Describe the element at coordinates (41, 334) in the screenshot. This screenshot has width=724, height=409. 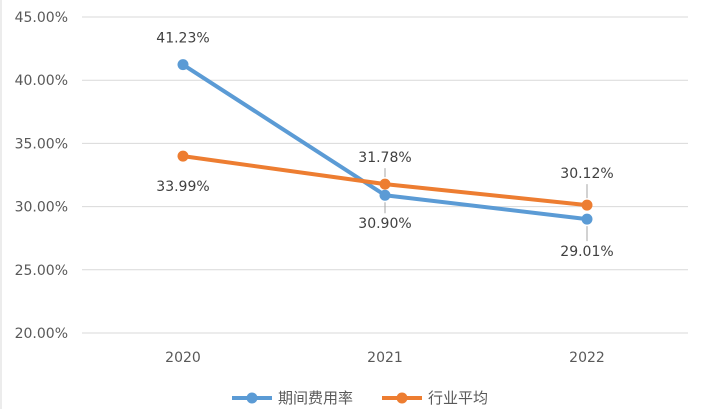
I see `y-tick-label: 20.00%` at that location.